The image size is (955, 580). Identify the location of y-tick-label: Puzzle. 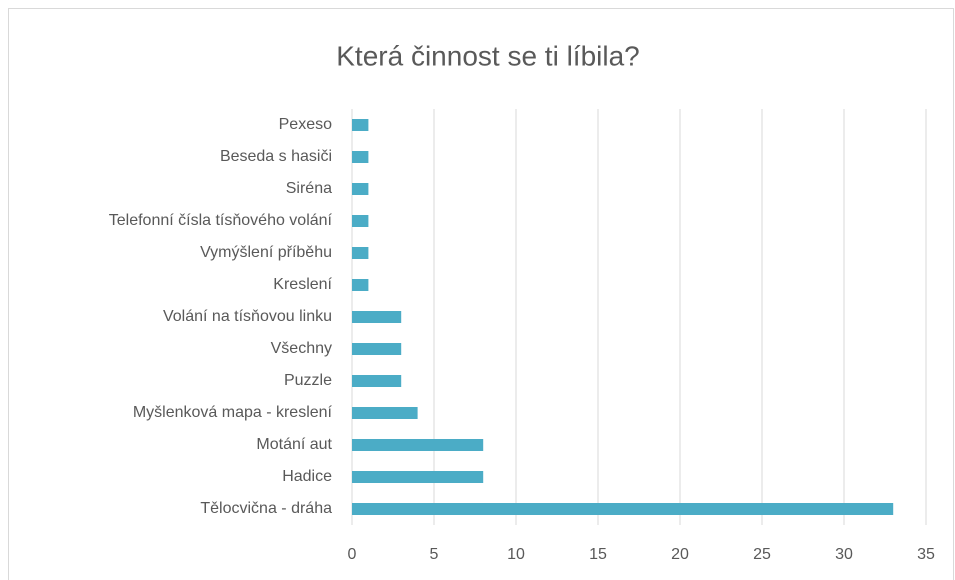
(308, 380).